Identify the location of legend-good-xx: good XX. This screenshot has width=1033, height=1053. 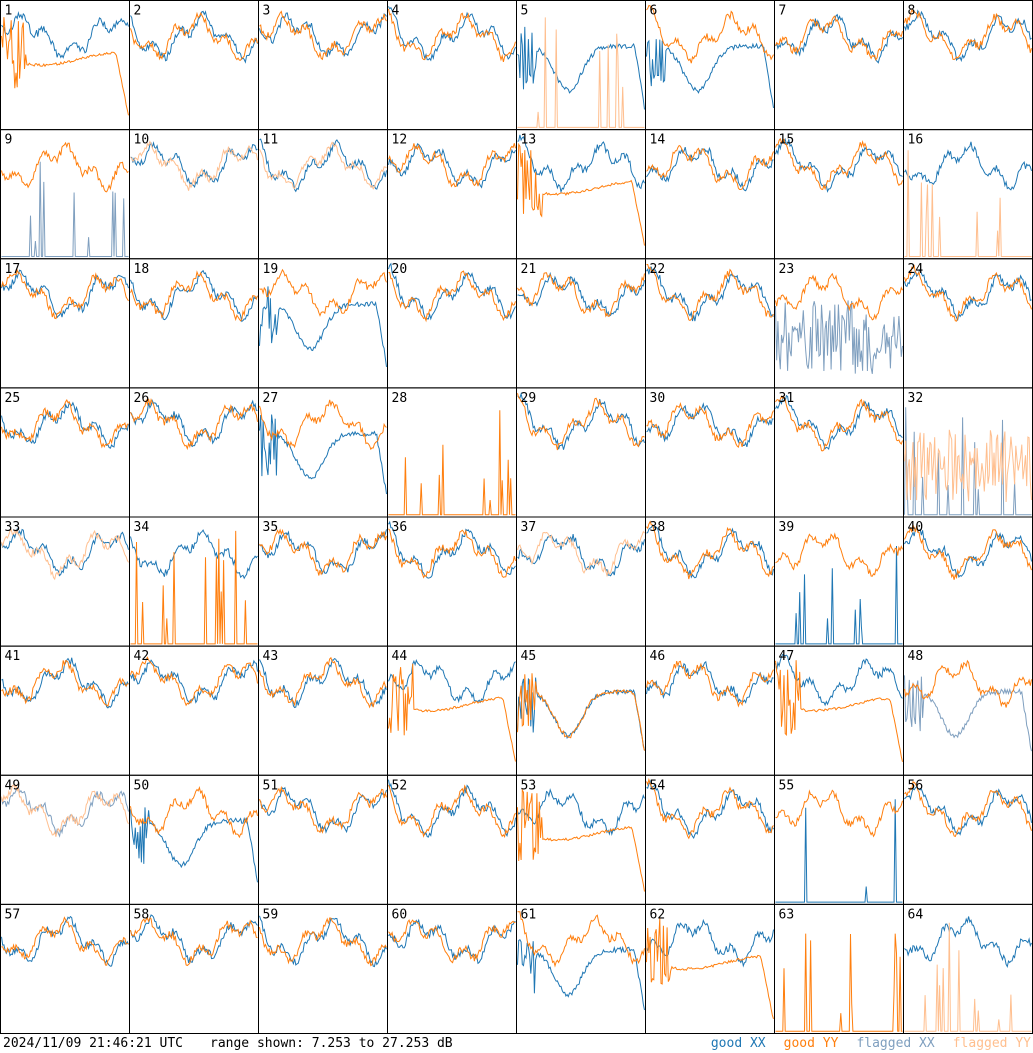
(738, 1043).